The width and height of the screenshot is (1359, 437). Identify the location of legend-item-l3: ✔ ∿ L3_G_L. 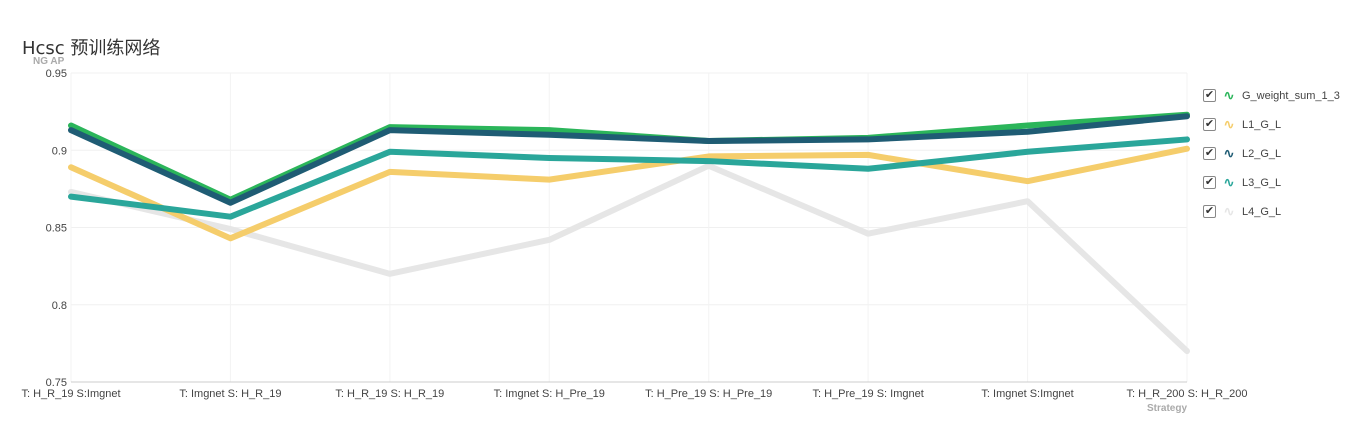
(1271, 182).